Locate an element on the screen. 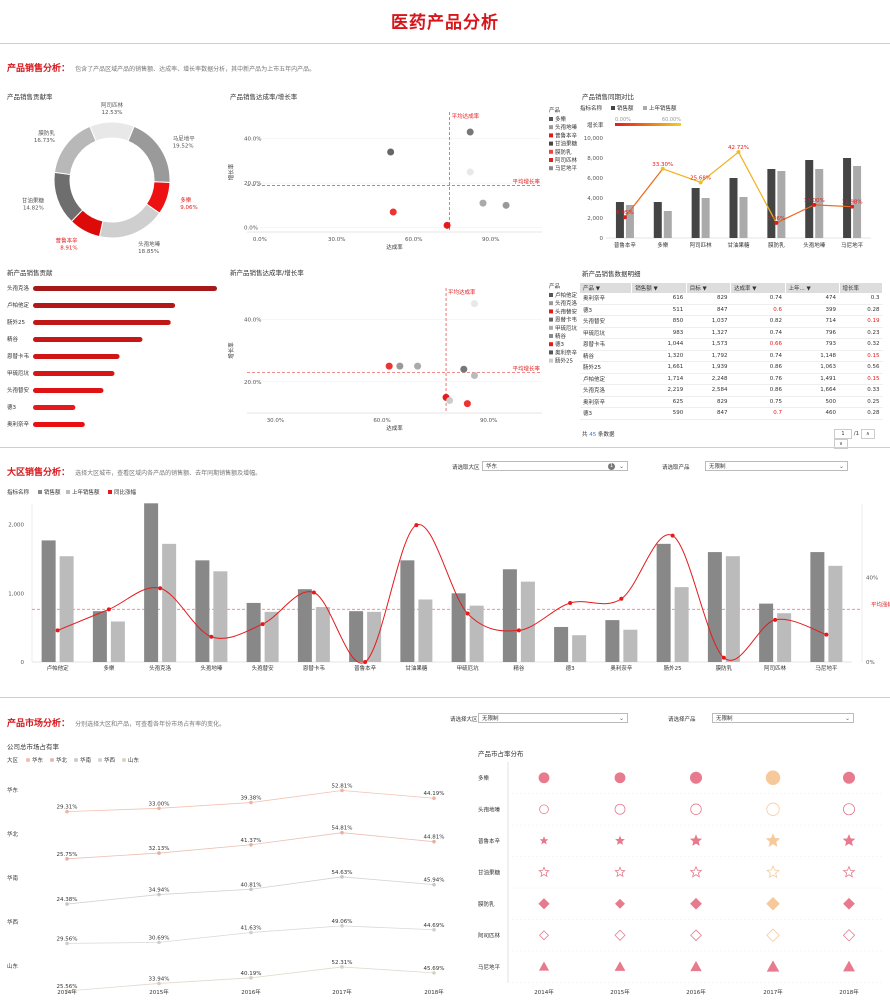 This screenshot has width=890, height=1000. product-row-label: 阿司匹林 is located at coordinates (489, 935).